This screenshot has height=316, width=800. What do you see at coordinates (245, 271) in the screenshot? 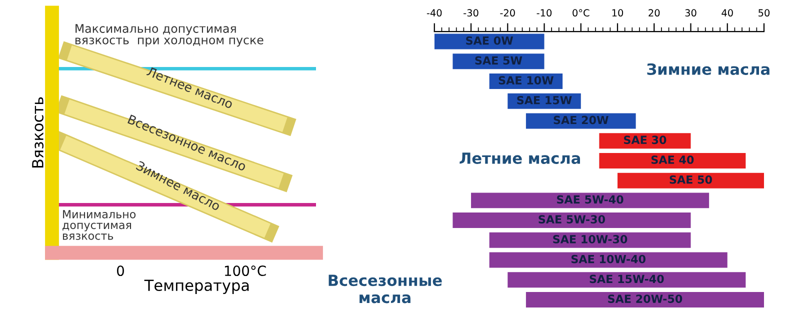
I see `x-tick-label: 100°C` at bounding box center [245, 271].